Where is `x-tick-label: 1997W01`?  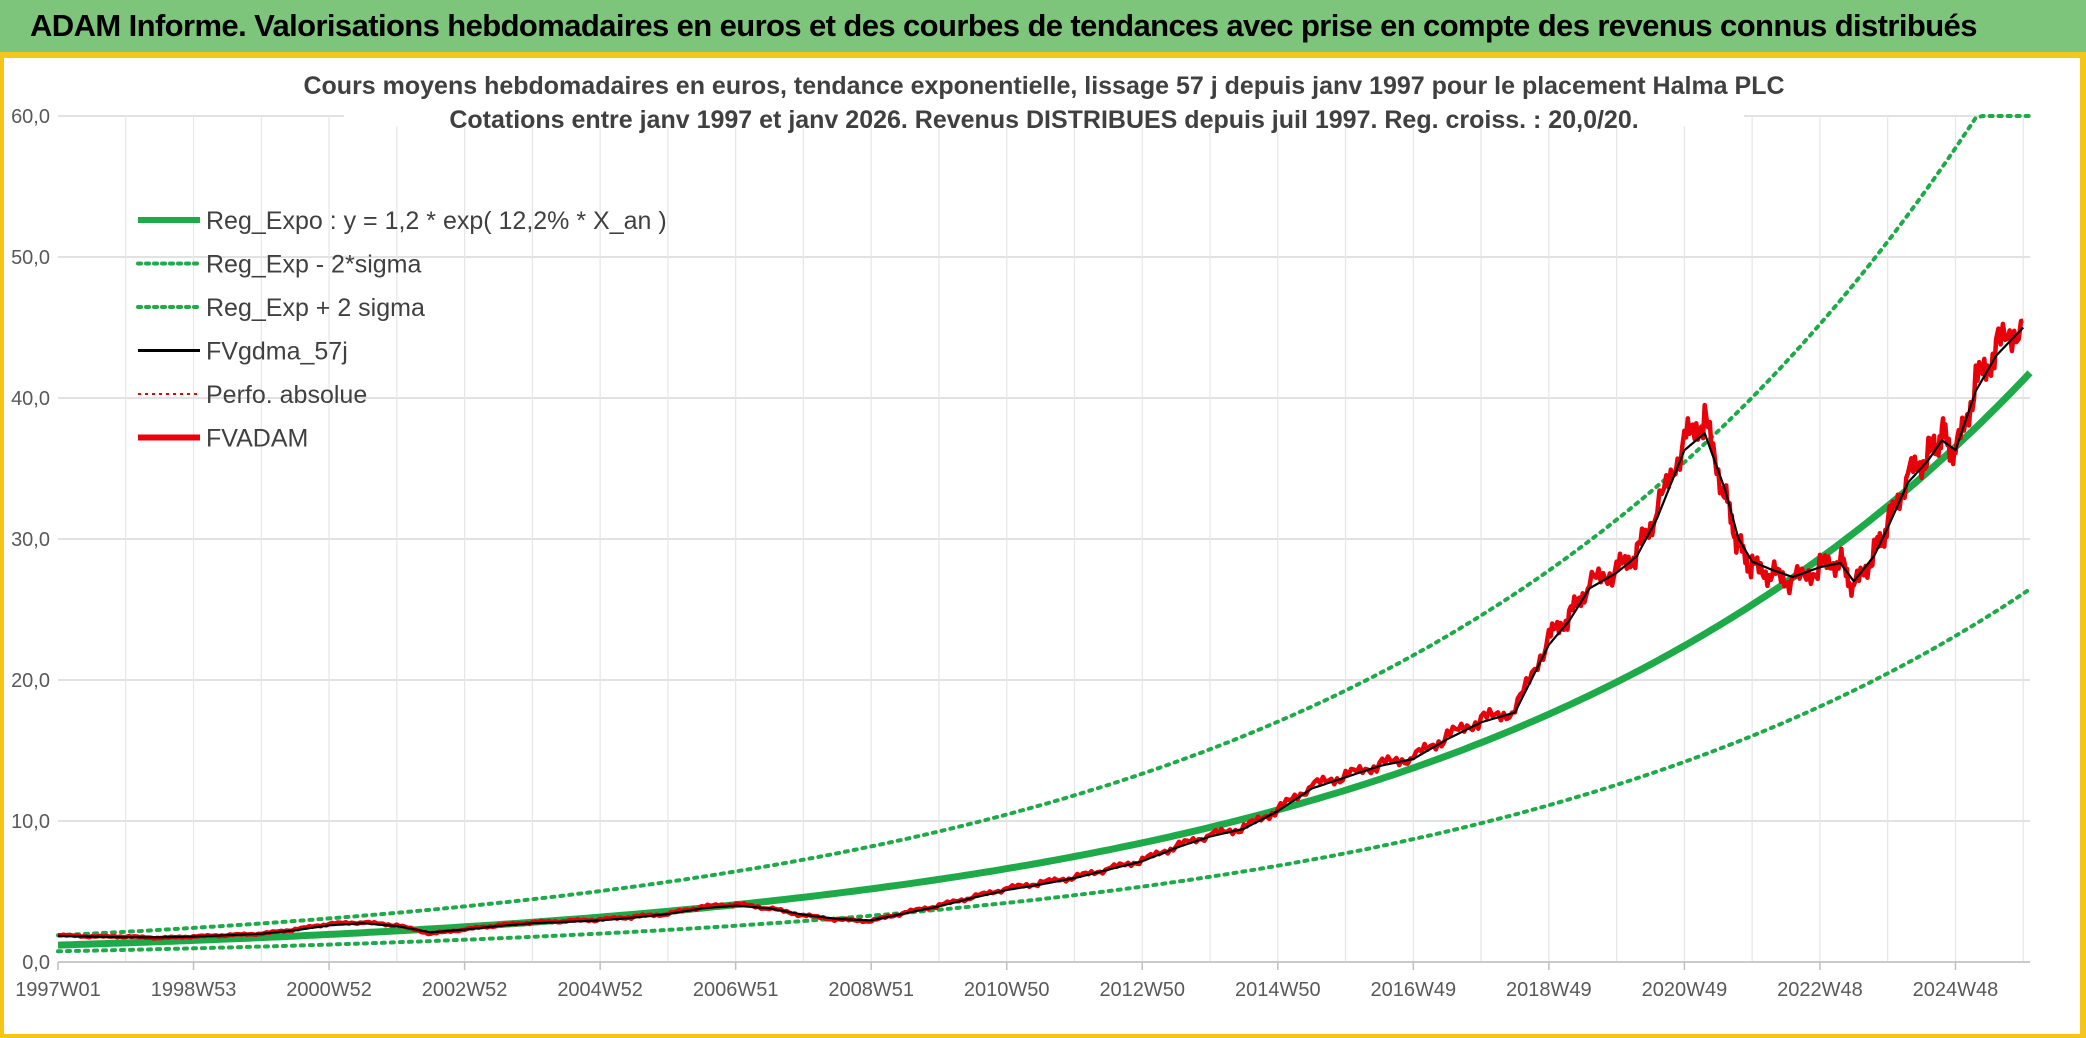
x-tick-label: 1997W01 is located at coordinates (58, 990).